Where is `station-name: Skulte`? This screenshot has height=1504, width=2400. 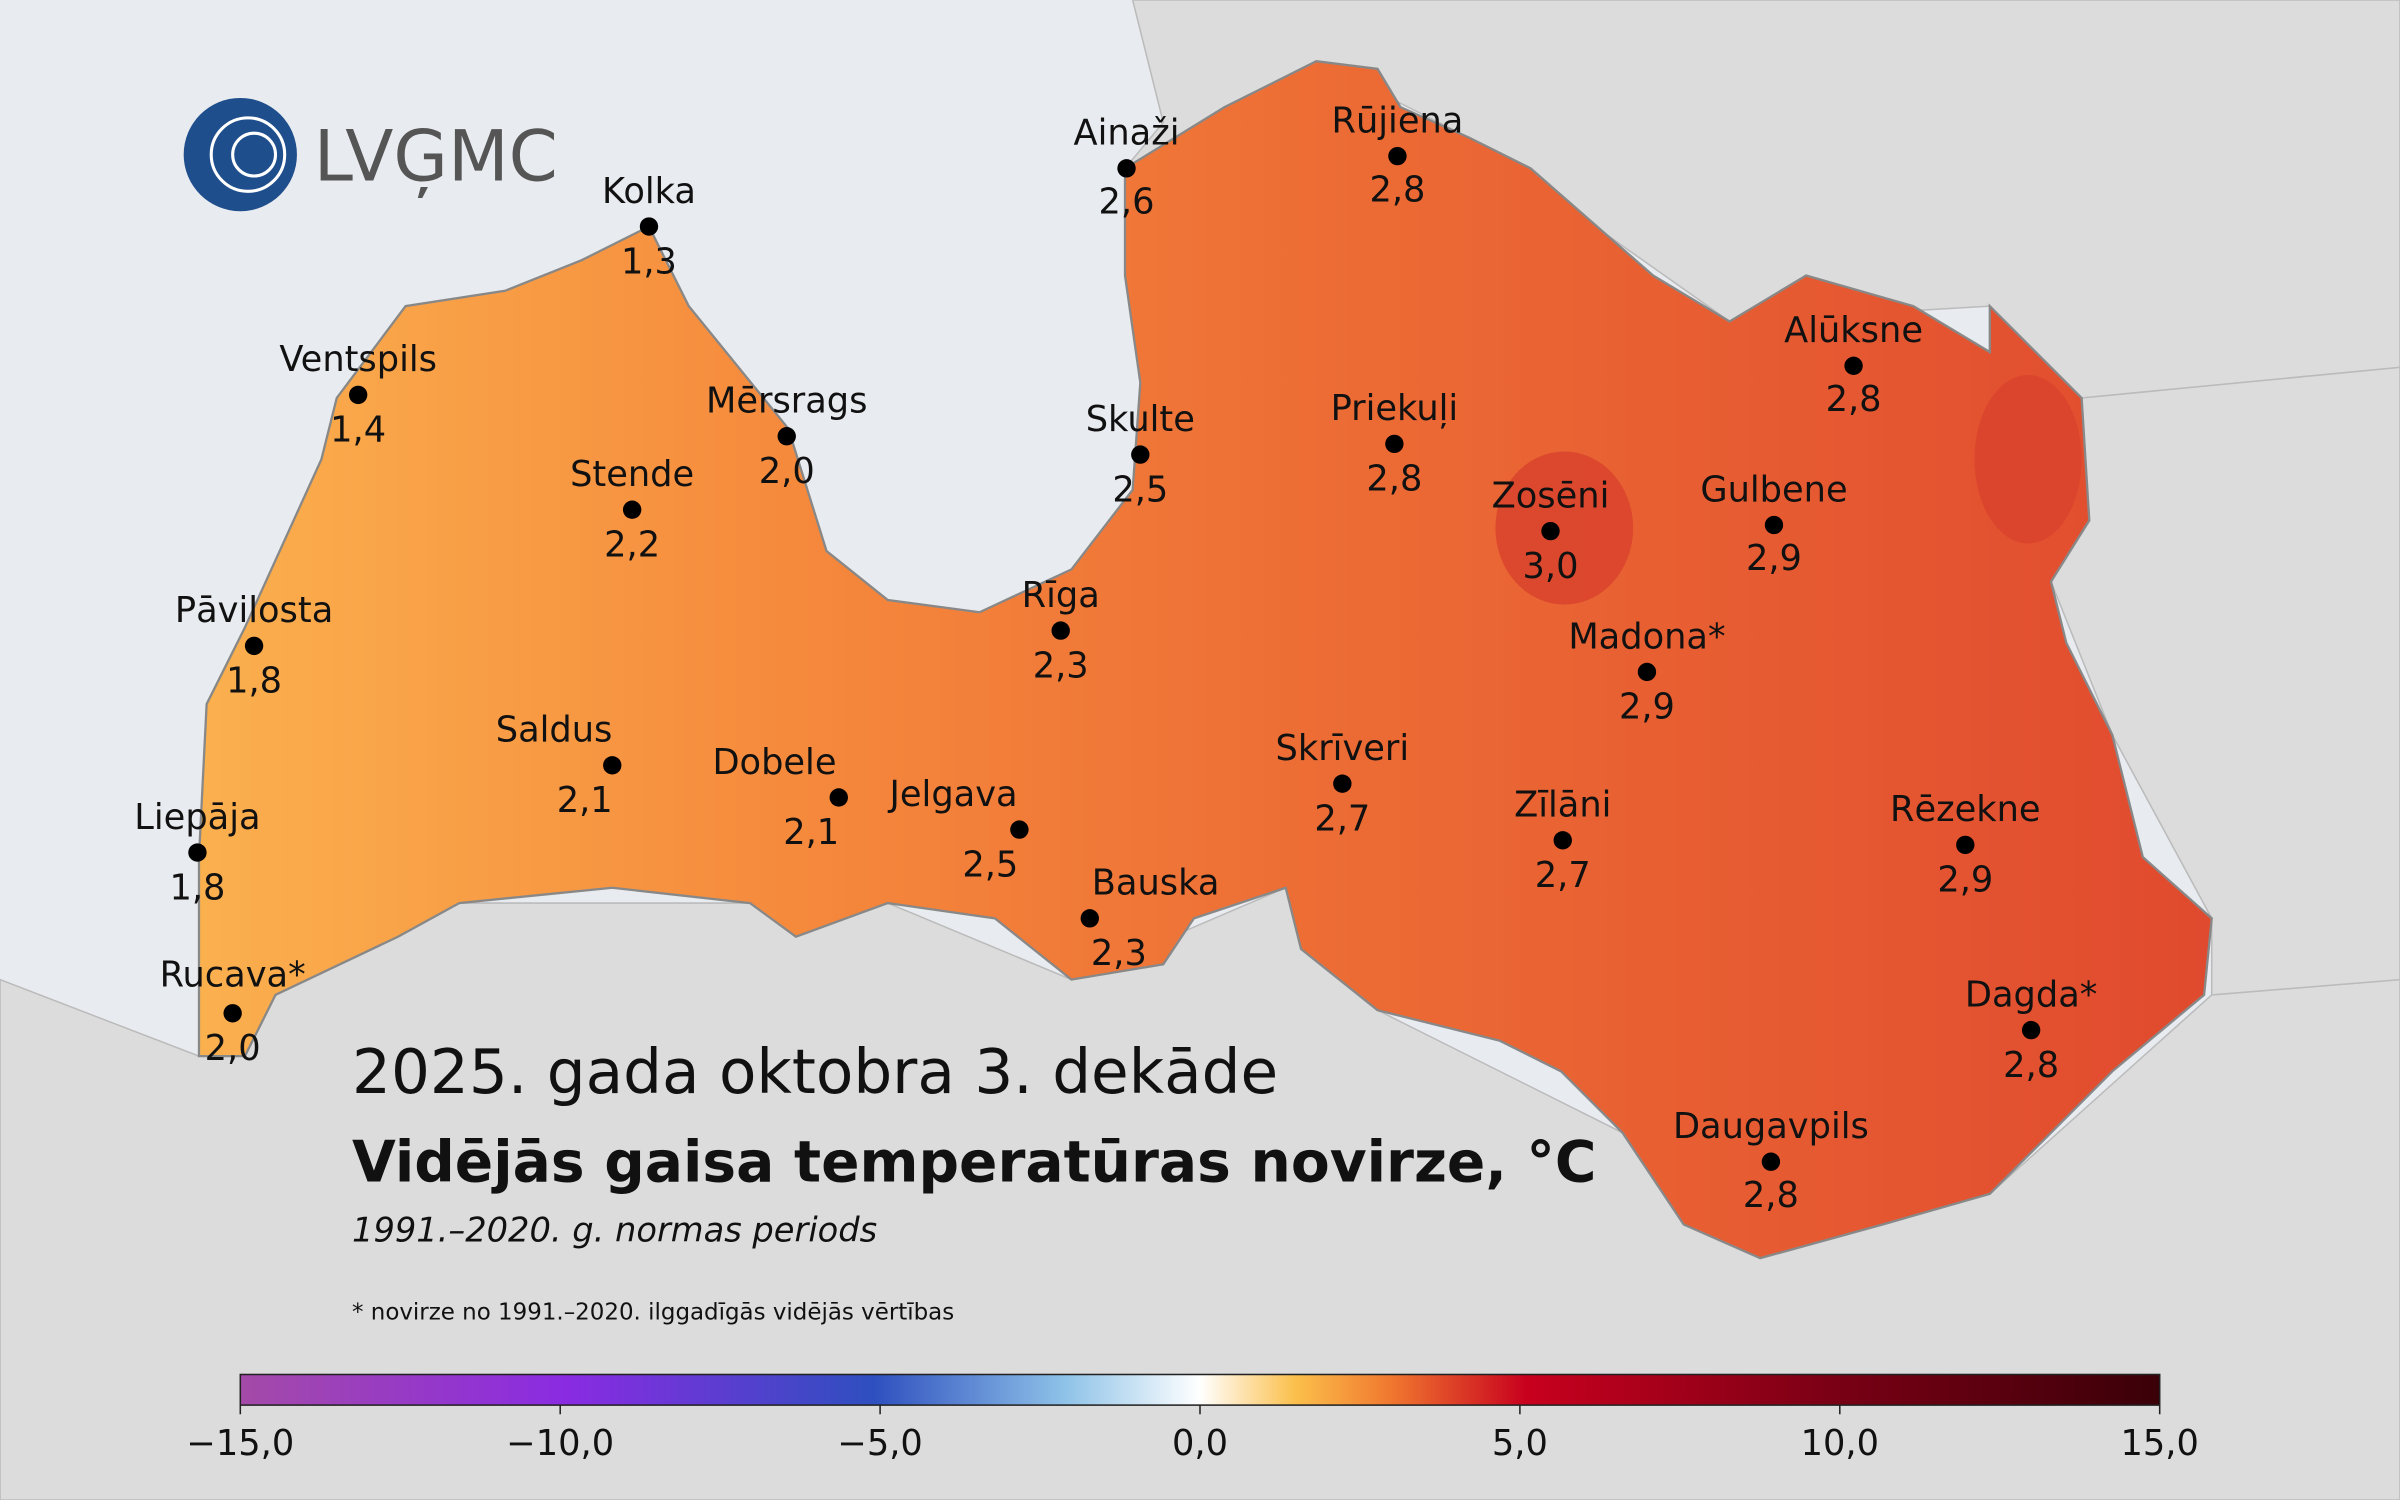
station-name: Skulte is located at coordinates (1140, 419).